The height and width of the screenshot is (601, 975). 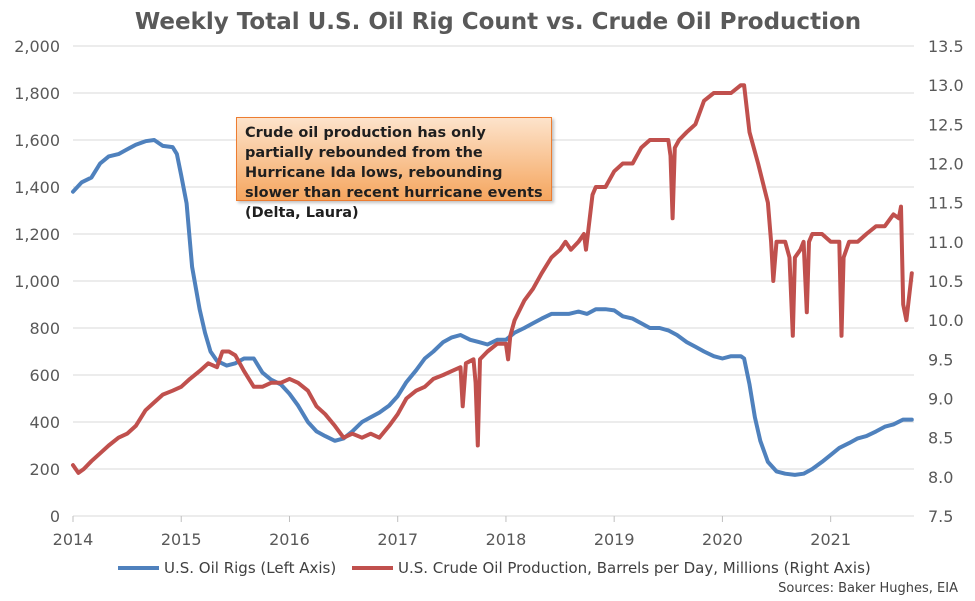 I want to click on source-note: Sources: Baker Hughes, EIA, so click(x=868, y=588).